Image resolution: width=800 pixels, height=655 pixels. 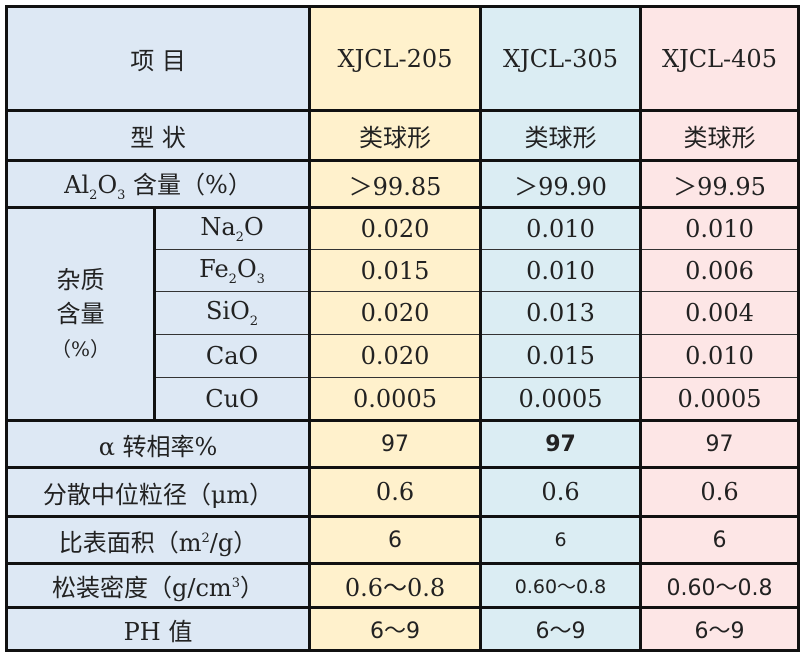 I want to click on impurity-name-fe2o3: Fe2O3, so click(x=232, y=270).